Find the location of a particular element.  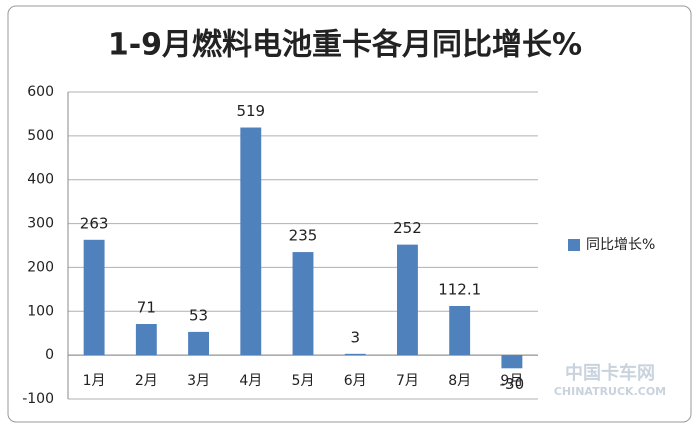

y-tick-label: 400 is located at coordinates (40, 180).